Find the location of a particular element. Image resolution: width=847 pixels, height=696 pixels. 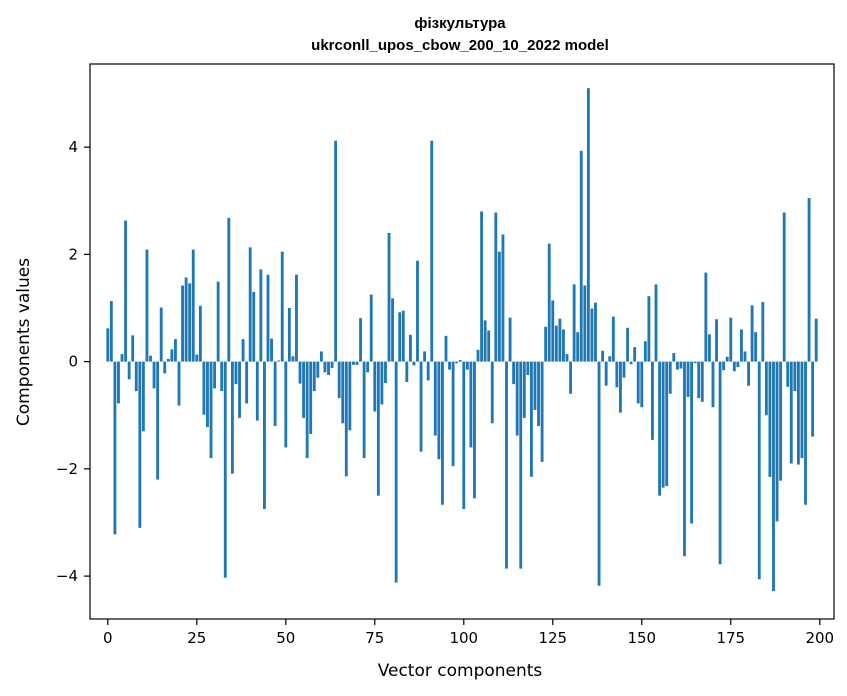

y-tick-label-2: 2 is located at coordinates (73, 254).